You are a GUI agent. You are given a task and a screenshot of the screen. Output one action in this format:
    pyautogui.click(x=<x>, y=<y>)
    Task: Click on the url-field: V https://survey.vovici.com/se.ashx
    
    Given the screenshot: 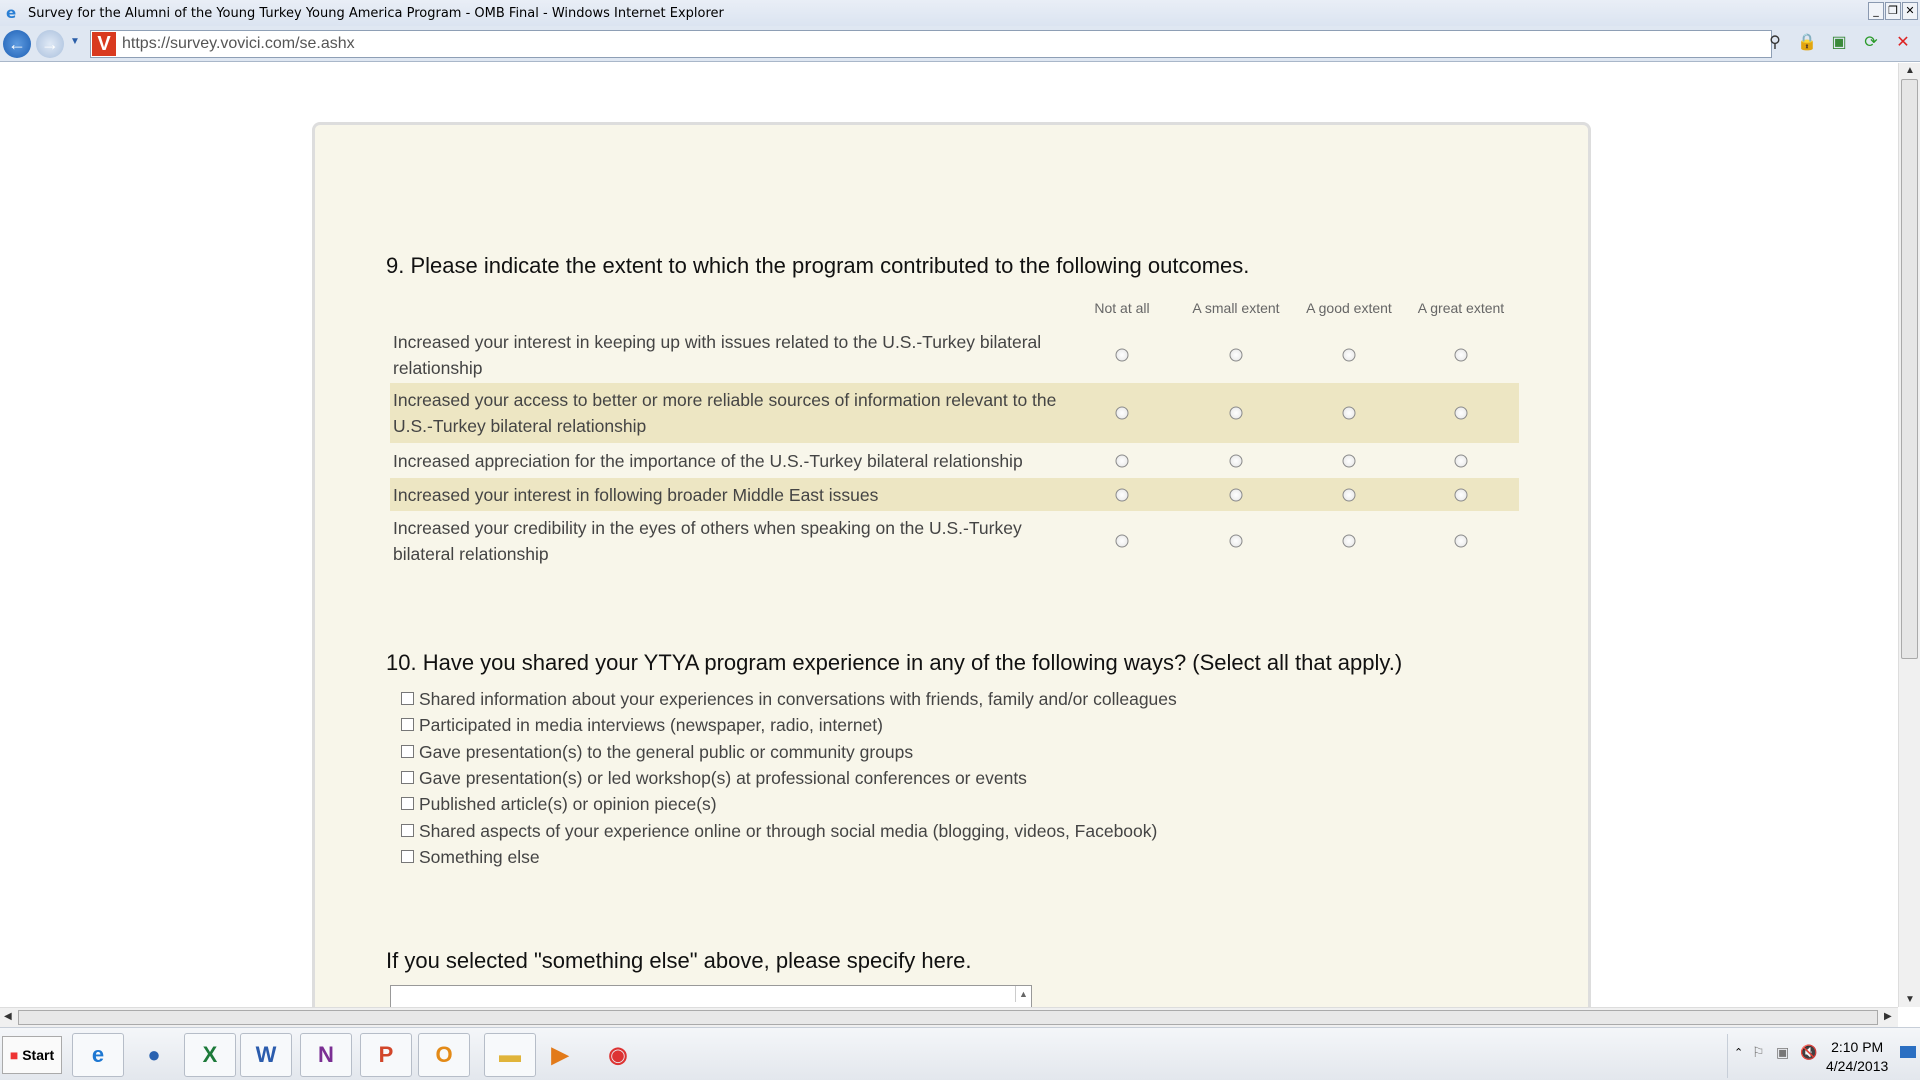 What is the action you would take?
    pyautogui.click(x=931, y=44)
    